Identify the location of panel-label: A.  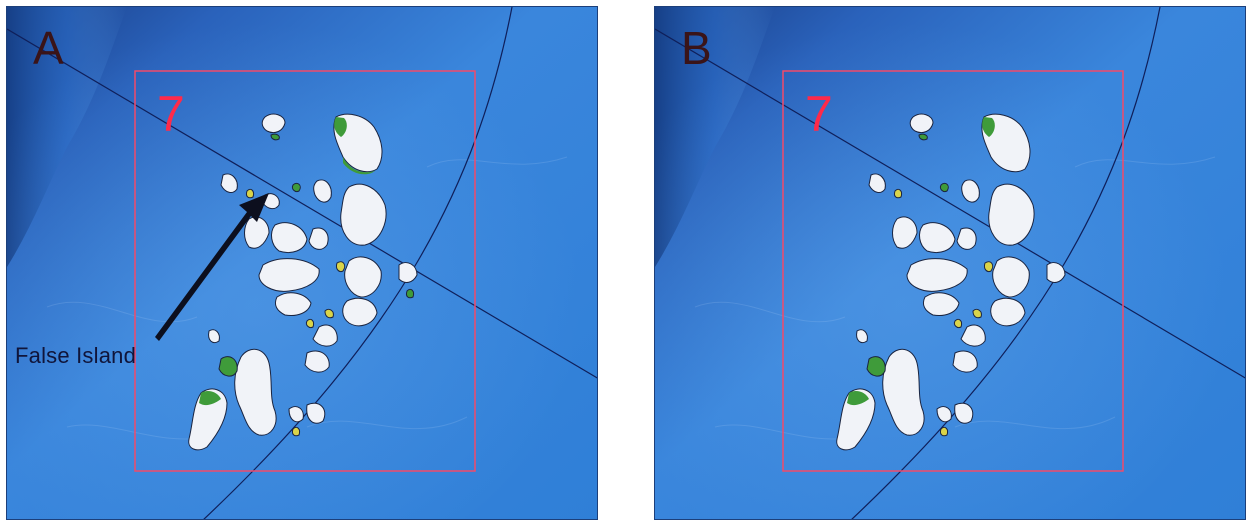
(48, 48).